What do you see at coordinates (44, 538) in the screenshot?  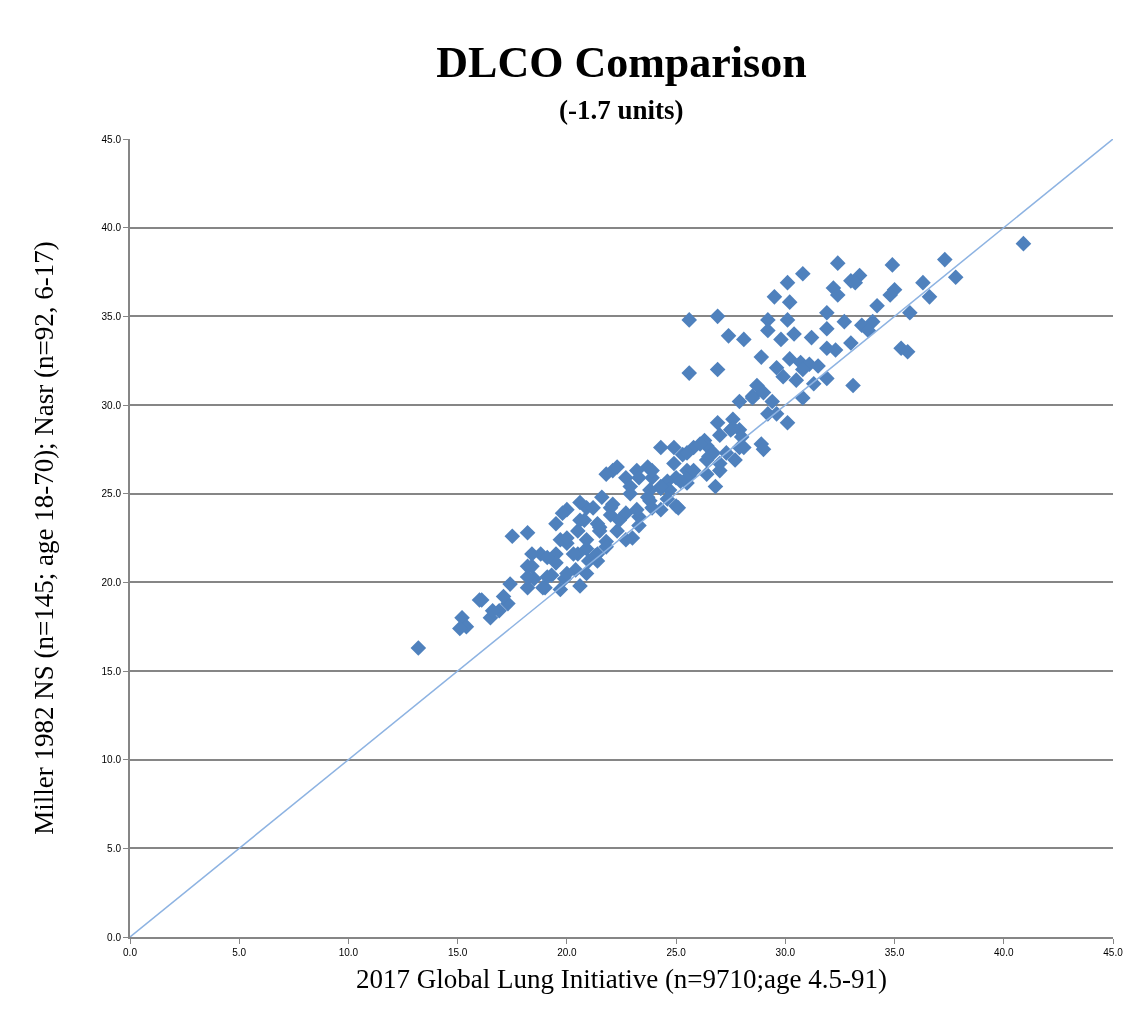 I see `y-axis-title: Miller 1982 NS (n=145; age 18-70); Nasr (n=92, 6-17)` at bounding box center [44, 538].